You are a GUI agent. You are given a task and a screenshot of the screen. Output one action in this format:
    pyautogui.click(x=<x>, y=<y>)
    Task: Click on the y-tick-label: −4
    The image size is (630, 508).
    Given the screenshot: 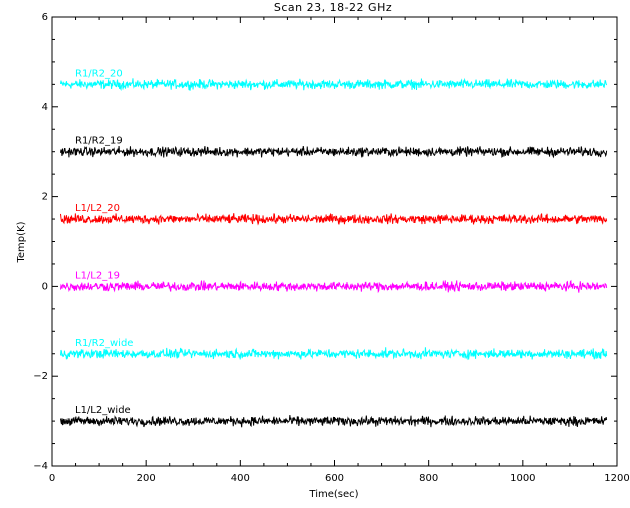 What is the action you would take?
    pyautogui.click(x=40, y=466)
    